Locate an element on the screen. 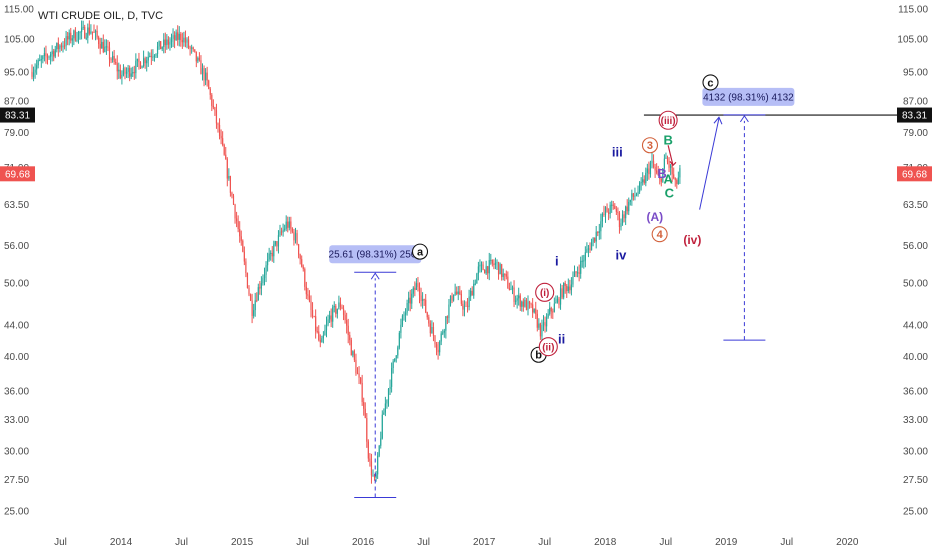 Image resolution: width=932 pixels, height=550 pixels. level-price-text-right: 83.31 is located at coordinates (914, 116).